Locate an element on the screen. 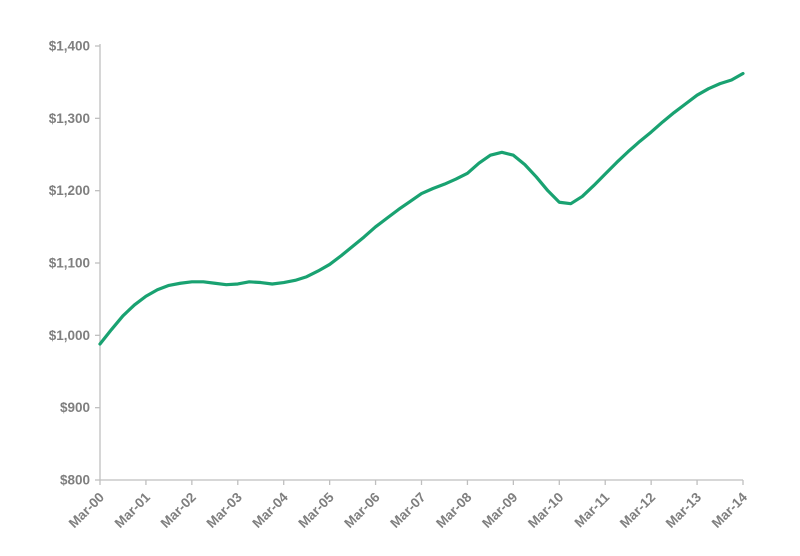  x-axis-tick-label: Mar-05 is located at coordinates (316, 510).